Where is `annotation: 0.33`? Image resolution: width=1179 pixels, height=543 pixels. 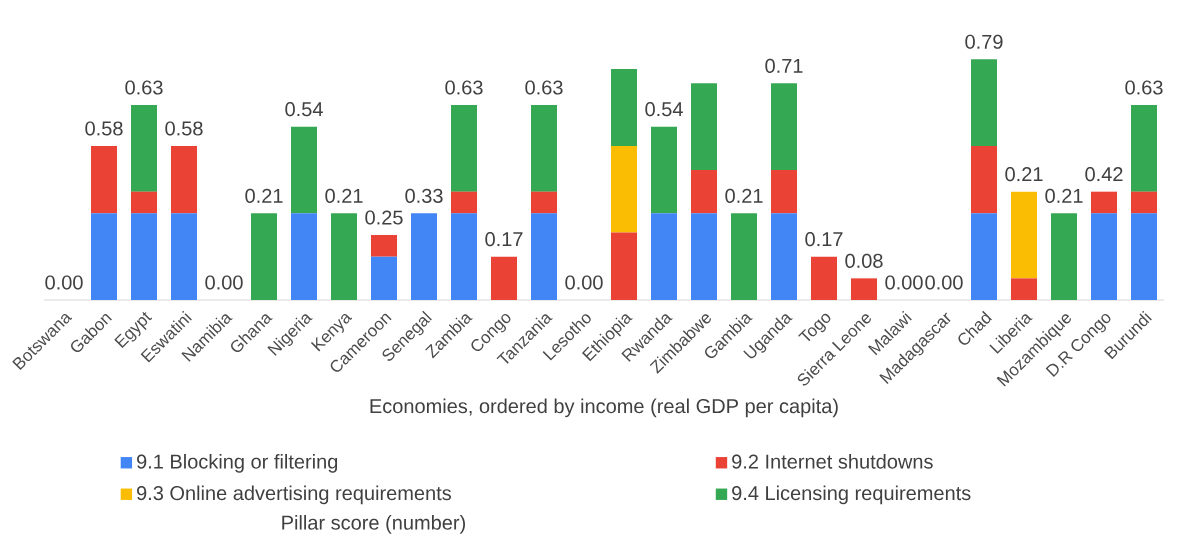 annotation: 0.33 is located at coordinates (424, 195).